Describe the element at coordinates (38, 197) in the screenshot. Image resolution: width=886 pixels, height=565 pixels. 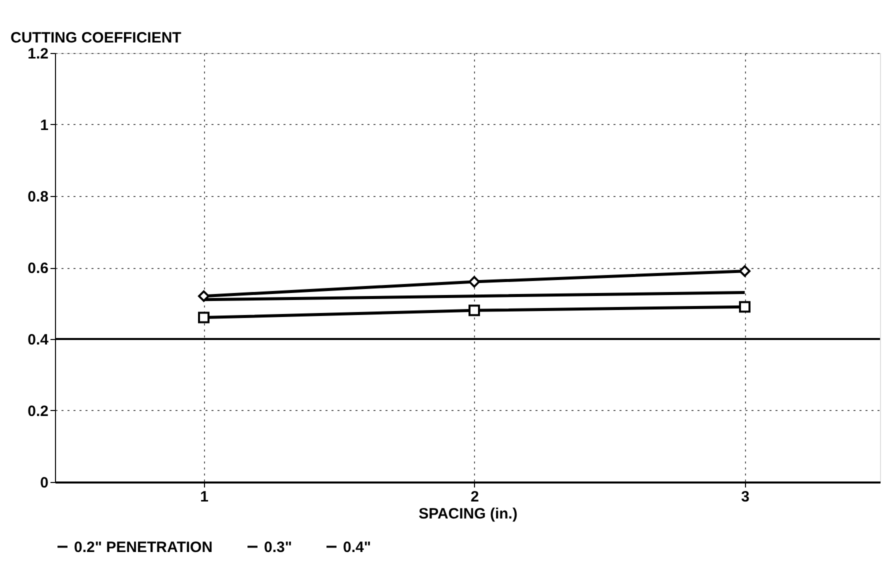
I see `y-tick-label: 0.8` at that location.